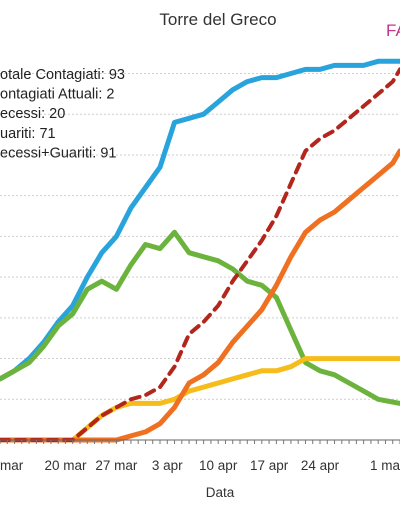 Image resolution: width=400 pixels, height=515 pixels. Describe the element at coordinates (116, 465) in the screenshot. I see `x-tick-label: 27 mar` at that location.